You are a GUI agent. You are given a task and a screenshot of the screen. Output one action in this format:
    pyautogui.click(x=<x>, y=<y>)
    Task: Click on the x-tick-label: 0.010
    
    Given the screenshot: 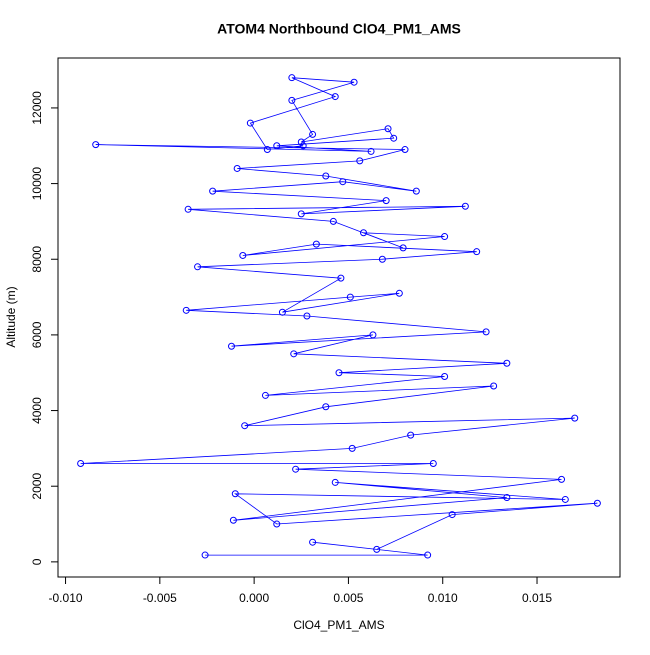 What is the action you would take?
    pyautogui.click(x=443, y=598)
    